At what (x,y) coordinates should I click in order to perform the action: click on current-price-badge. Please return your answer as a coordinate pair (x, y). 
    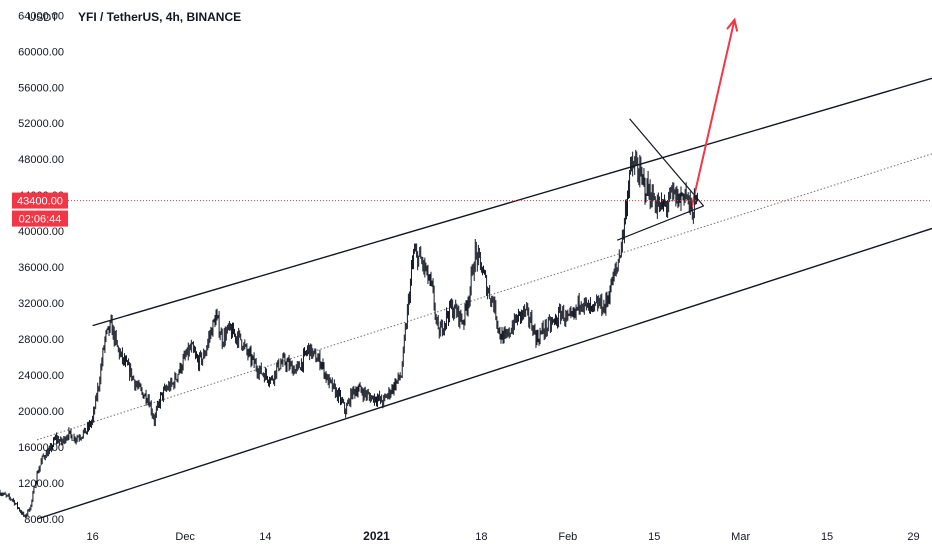
    Looking at the image, I should click on (40, 200).